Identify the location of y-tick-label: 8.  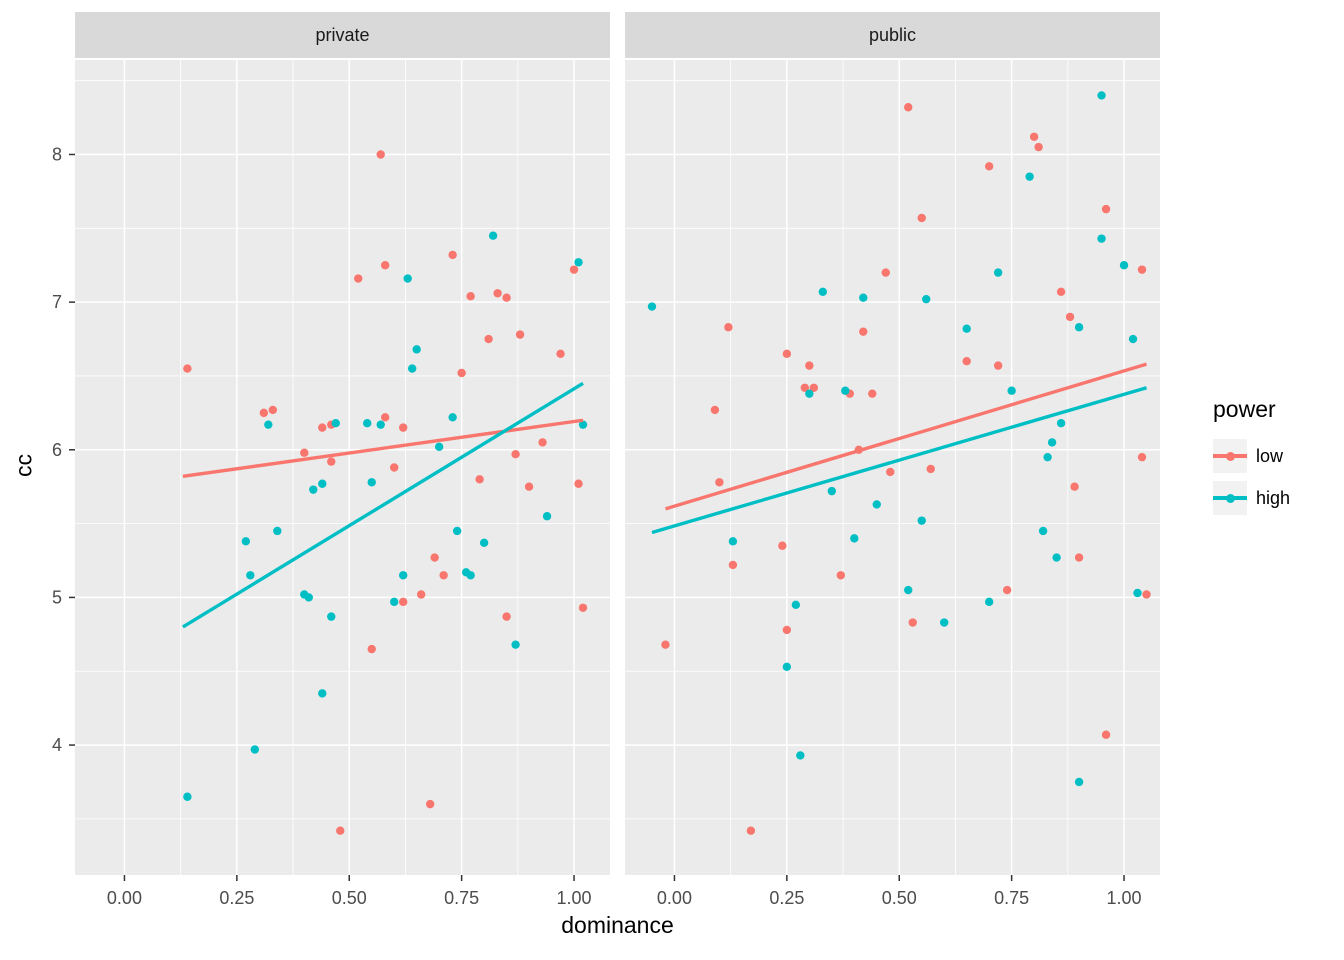
(57, 154).